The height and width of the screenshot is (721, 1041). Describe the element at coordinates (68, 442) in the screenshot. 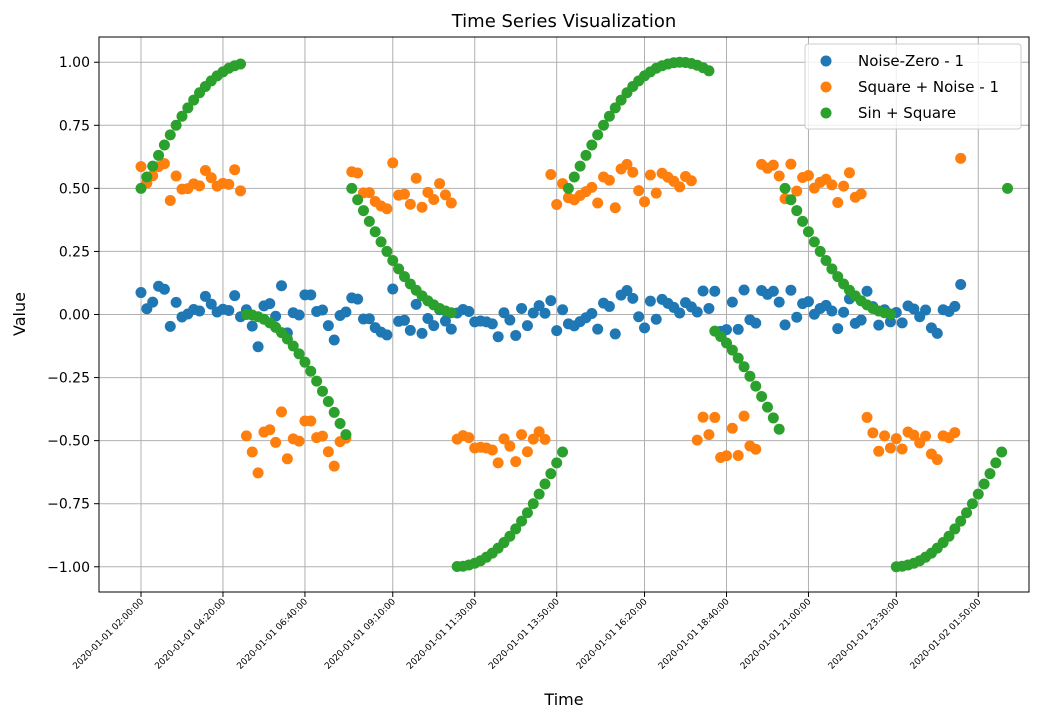

I see `y-tick-label: −0.50` at that location.